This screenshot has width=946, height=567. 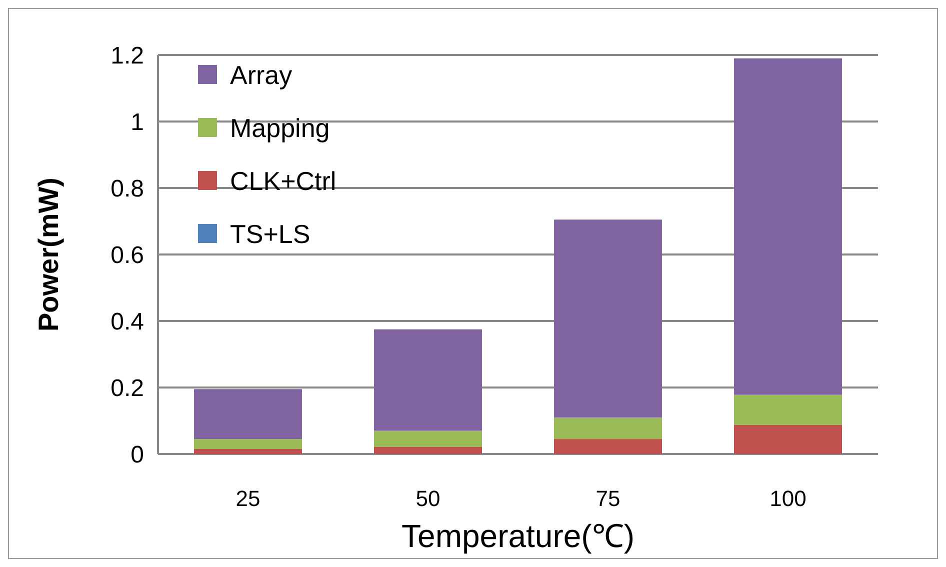 What do you see at coordinates (248, 498) in the screenshot?
I see `x-tick-label: 25` at bounding box center [248, 498].